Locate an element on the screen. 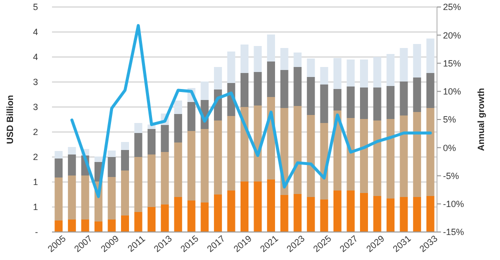 The width and height of the screenshot is (500, 260). y-tick-label: 5 is located at coordinates (35, 7).